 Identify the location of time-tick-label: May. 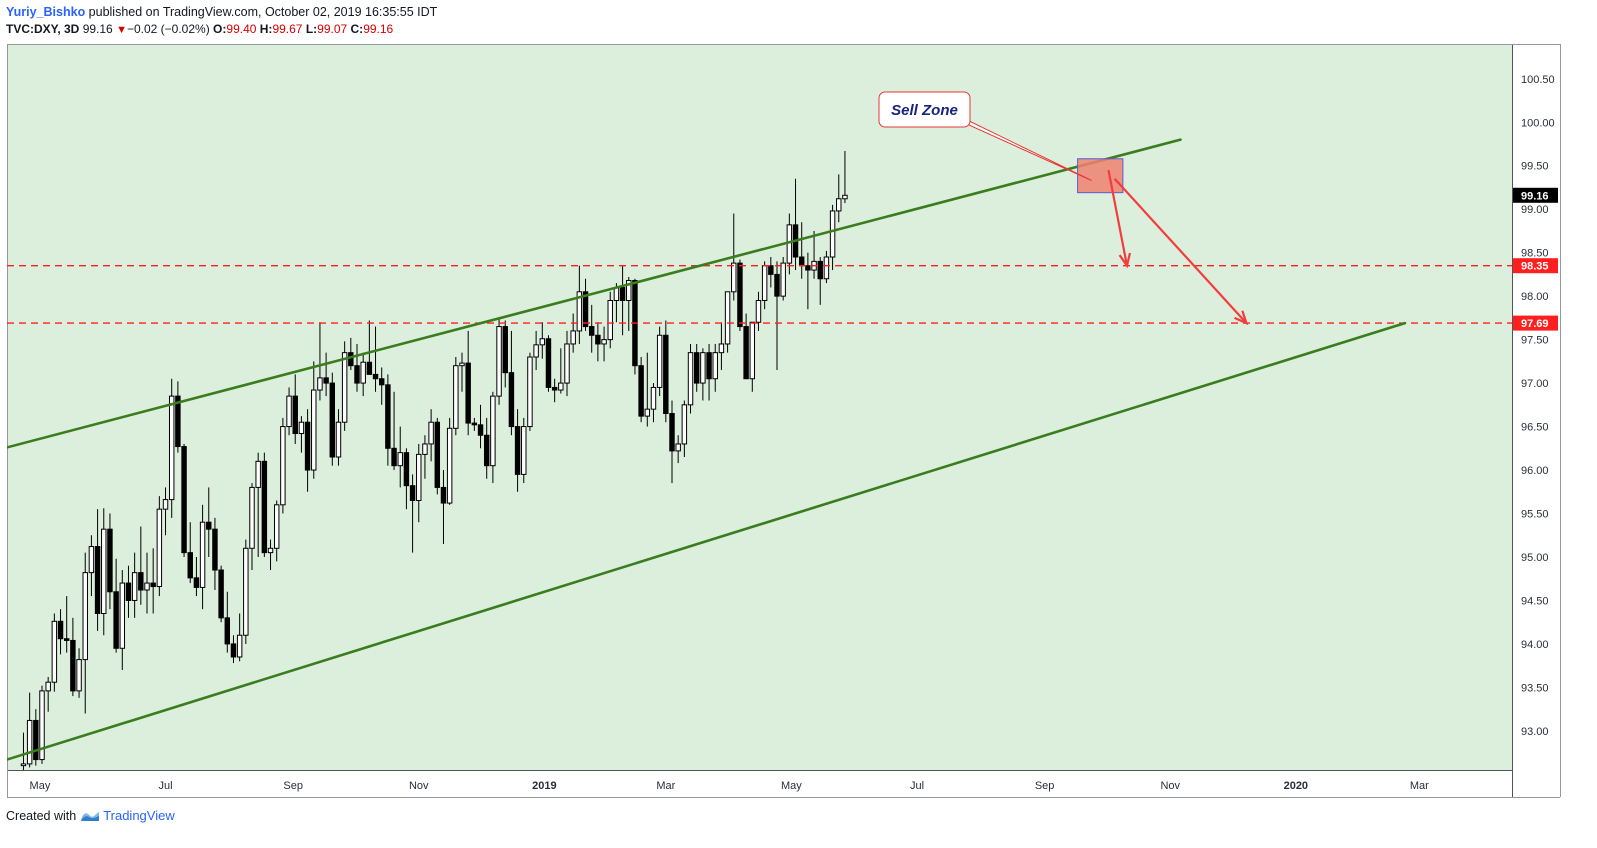
(40, 786).